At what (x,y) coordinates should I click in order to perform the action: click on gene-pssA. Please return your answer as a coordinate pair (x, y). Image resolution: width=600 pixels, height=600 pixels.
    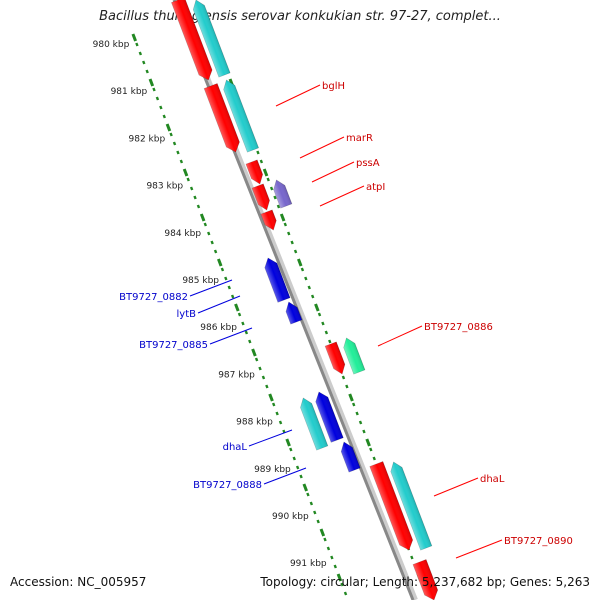
    Looking at the image, I should click on (261, 197).